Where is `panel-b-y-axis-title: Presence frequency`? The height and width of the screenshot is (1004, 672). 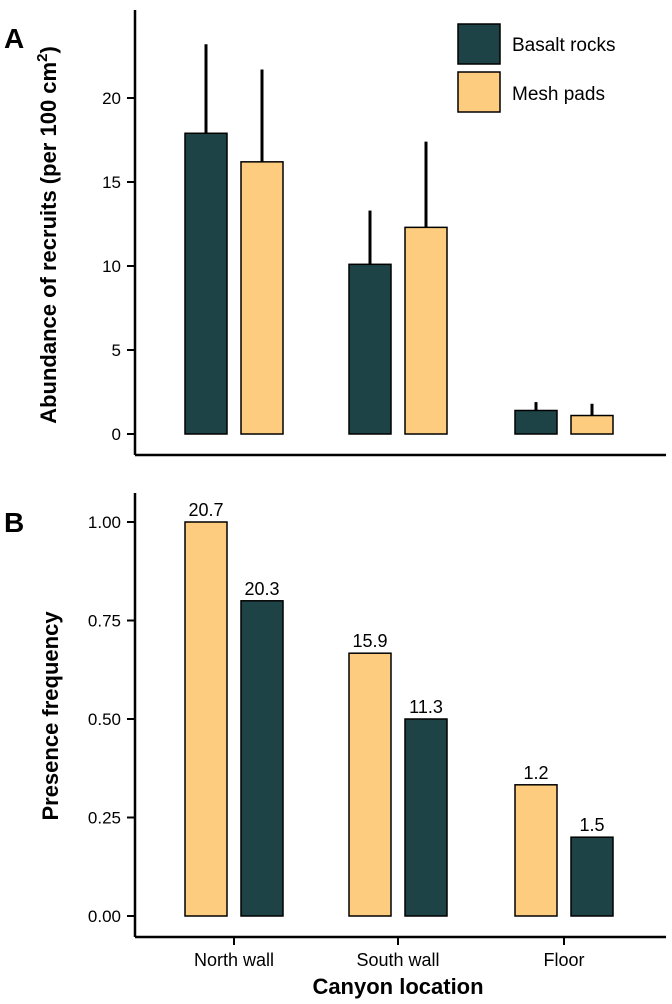 panel-b-y-axis-title: Presence frequency is located at coordinates (50, 716).